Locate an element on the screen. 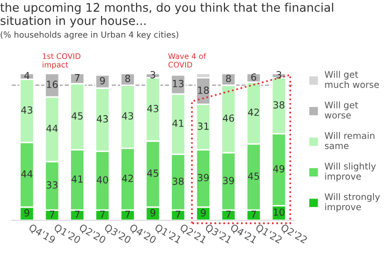 The width and height of the screenshot is (392, 272). legend-label: Will get worse is located at coordinates (341, 110).